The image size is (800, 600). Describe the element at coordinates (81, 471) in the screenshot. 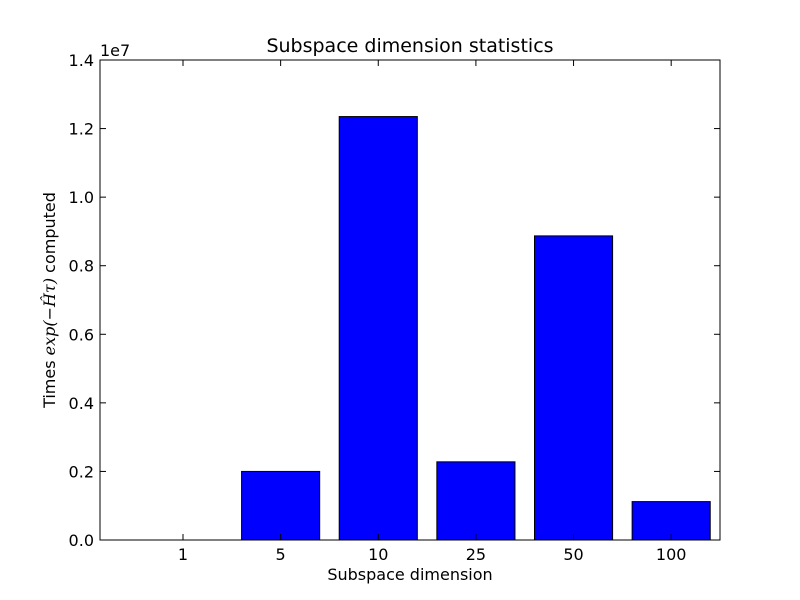

I see `y-tick-label: 0.2` at that location.